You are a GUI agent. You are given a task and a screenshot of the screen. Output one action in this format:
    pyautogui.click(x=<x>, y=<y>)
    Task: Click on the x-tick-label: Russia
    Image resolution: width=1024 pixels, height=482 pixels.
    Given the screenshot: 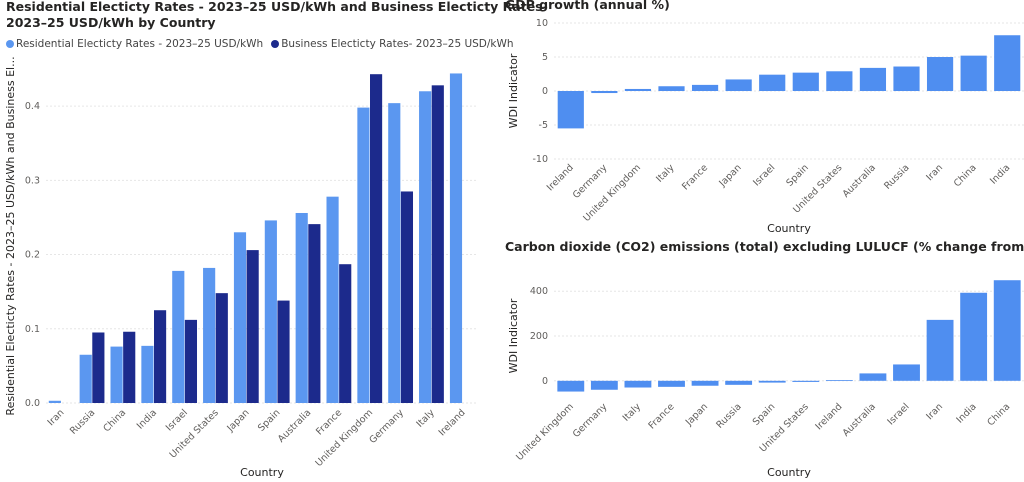 What is the action you would take?
    pyautogui.click(x=82, y=421)
    